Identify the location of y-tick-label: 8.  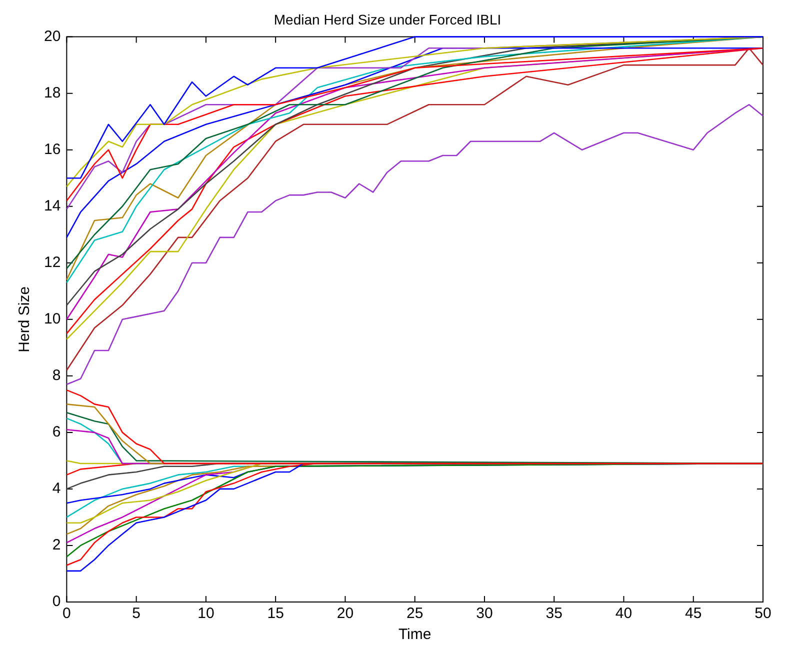
(56, 375).